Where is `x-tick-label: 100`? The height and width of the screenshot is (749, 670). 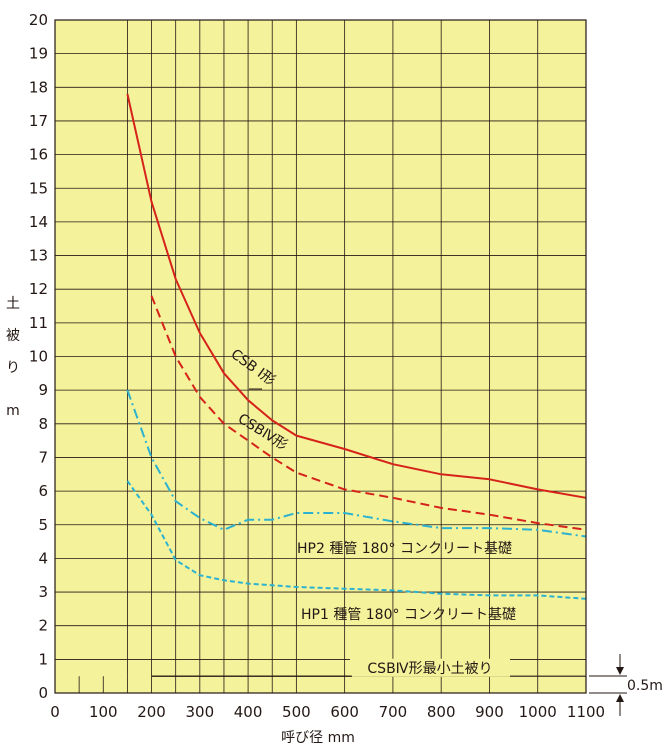 x-tick-label: 100 is located at coordinates (103, 712).